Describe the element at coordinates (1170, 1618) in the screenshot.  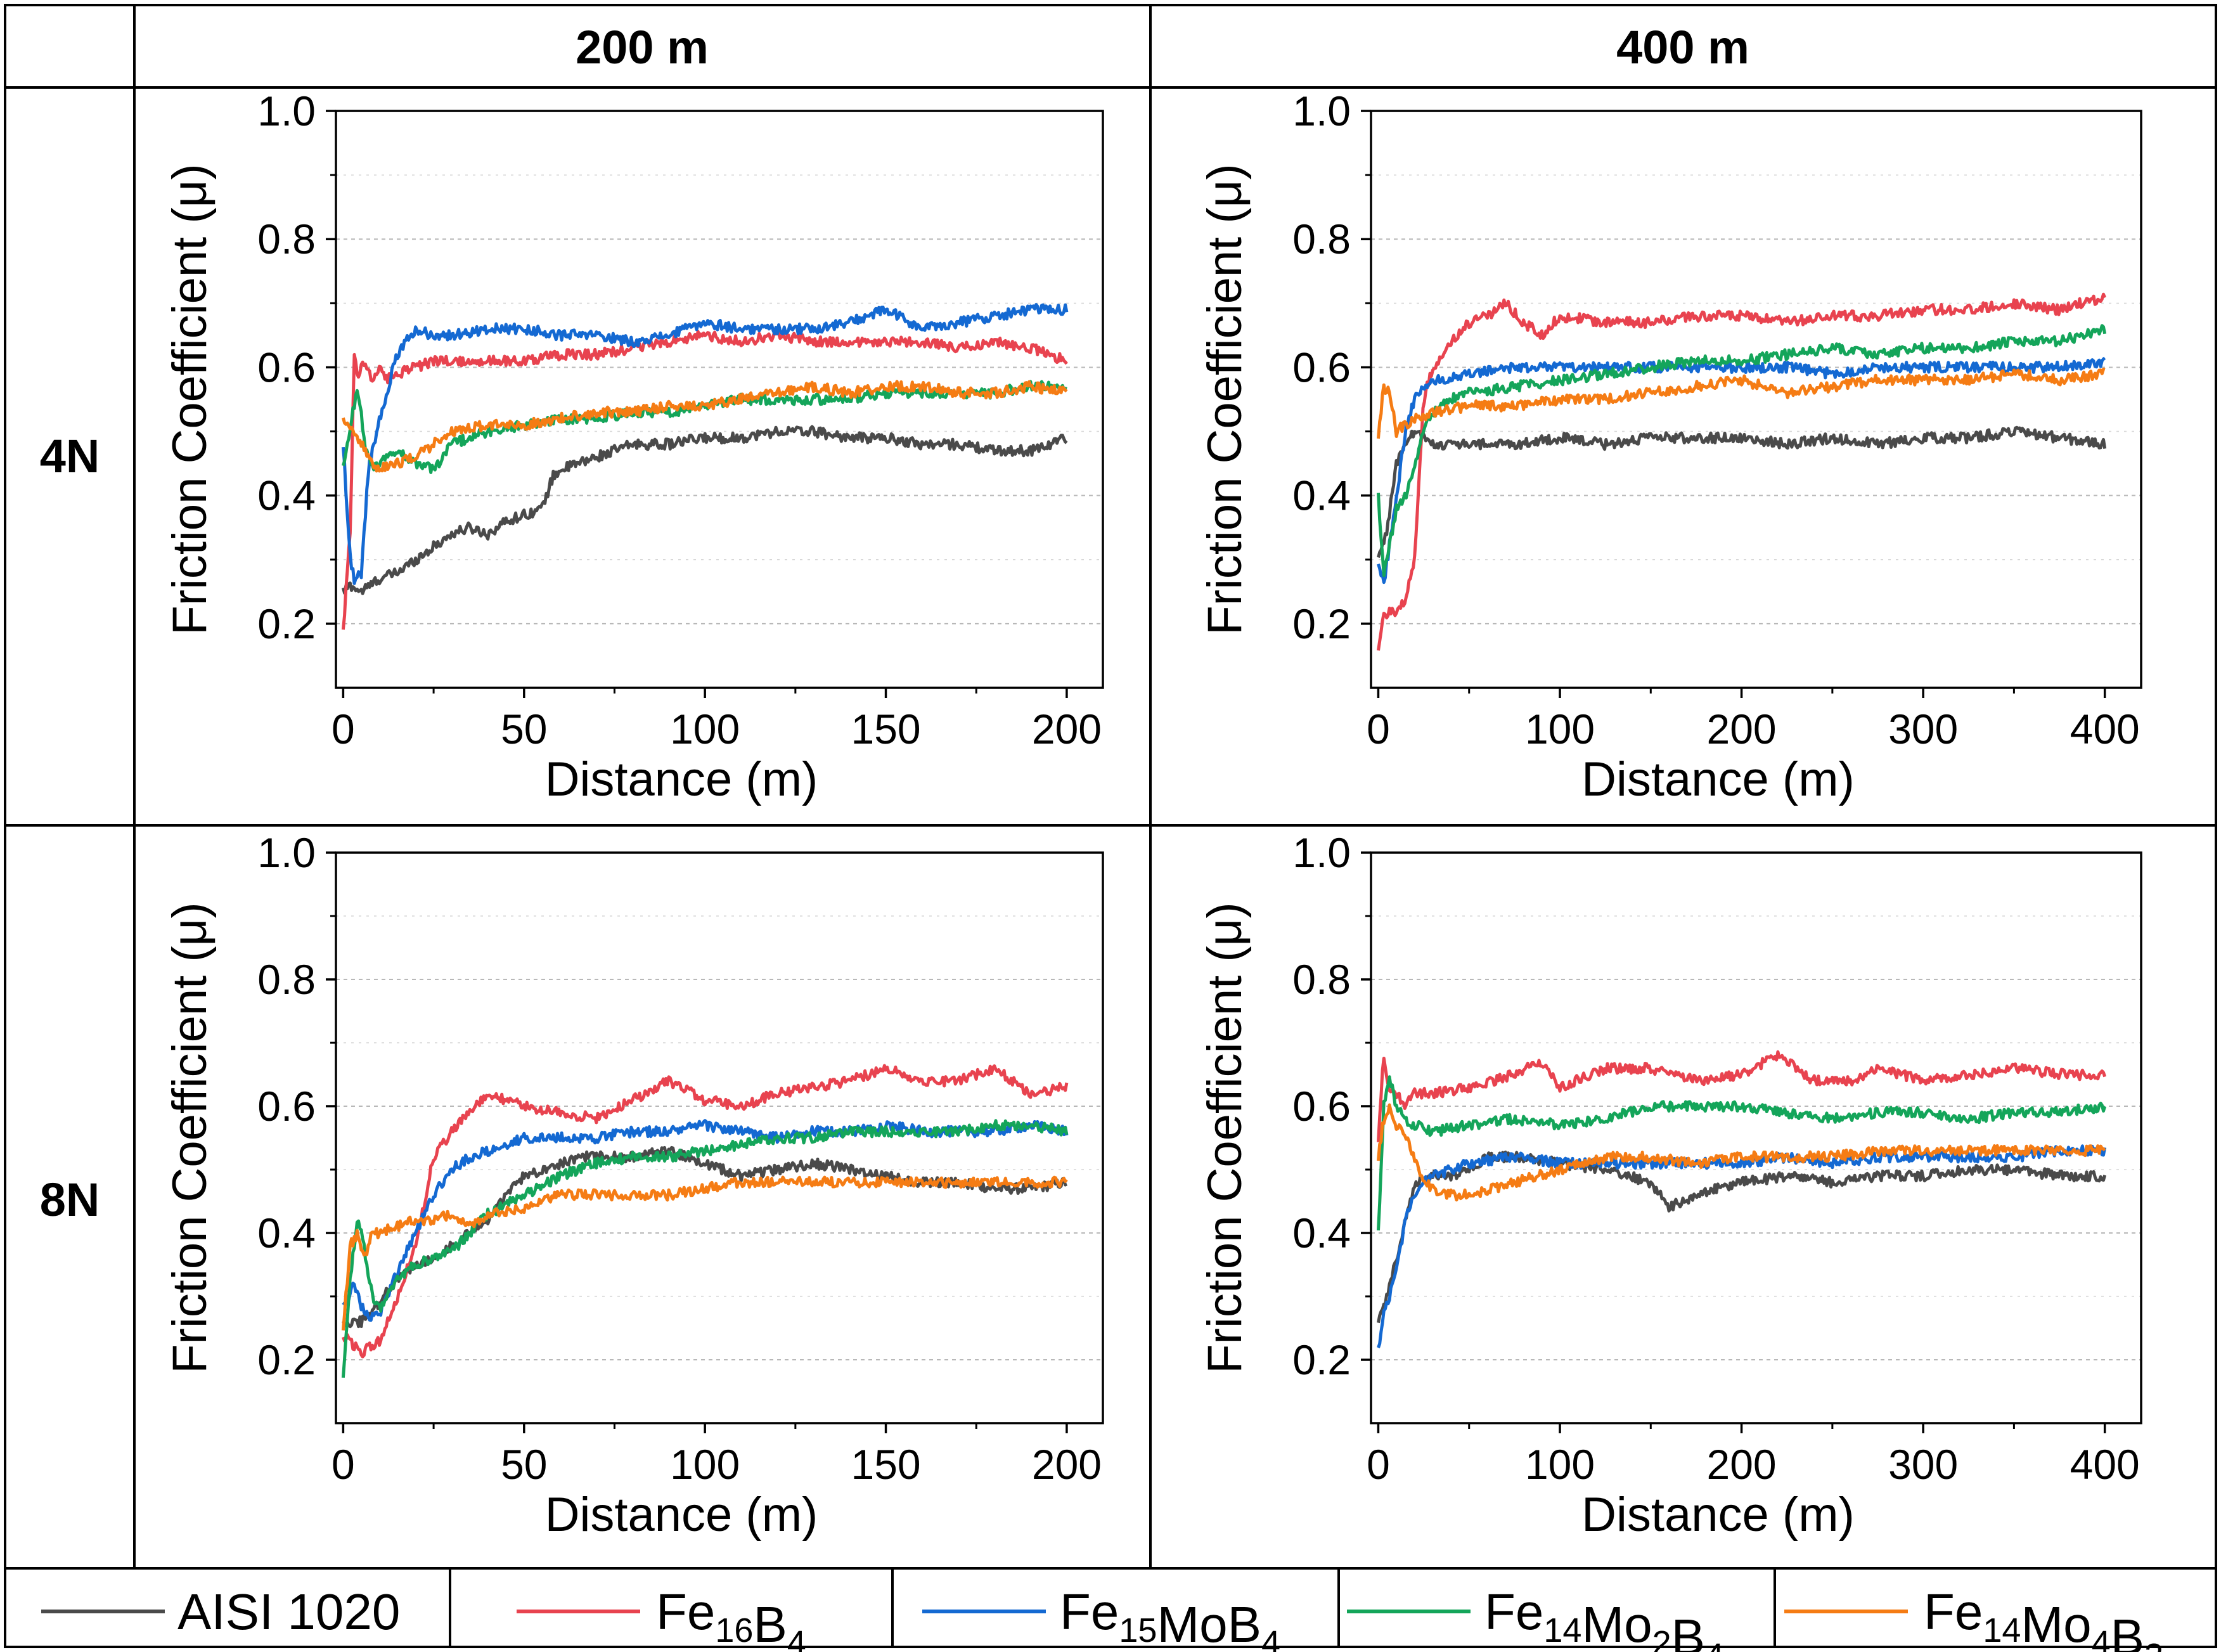
I see `legend-label-fe15mob4: Fe15MoB4` at that location.